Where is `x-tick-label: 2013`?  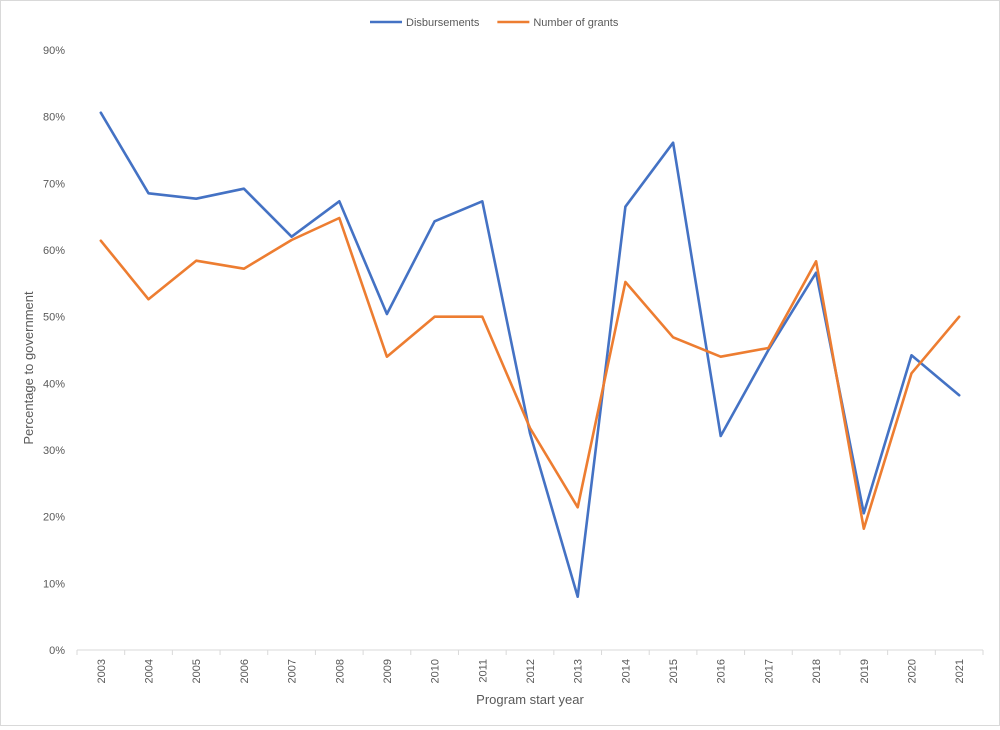 x-tick-label: 2013 is located at coordinates (579, 671).